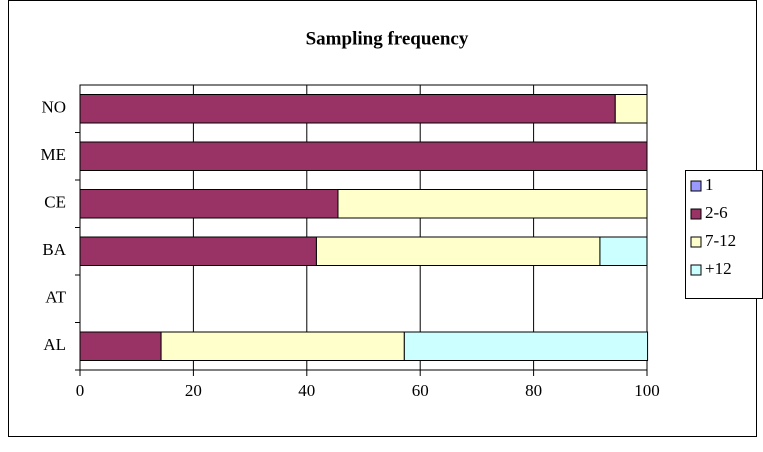 The height and width of the screenshot is (452, 763). I want to click on legend-label: 1, so click(709, 184).